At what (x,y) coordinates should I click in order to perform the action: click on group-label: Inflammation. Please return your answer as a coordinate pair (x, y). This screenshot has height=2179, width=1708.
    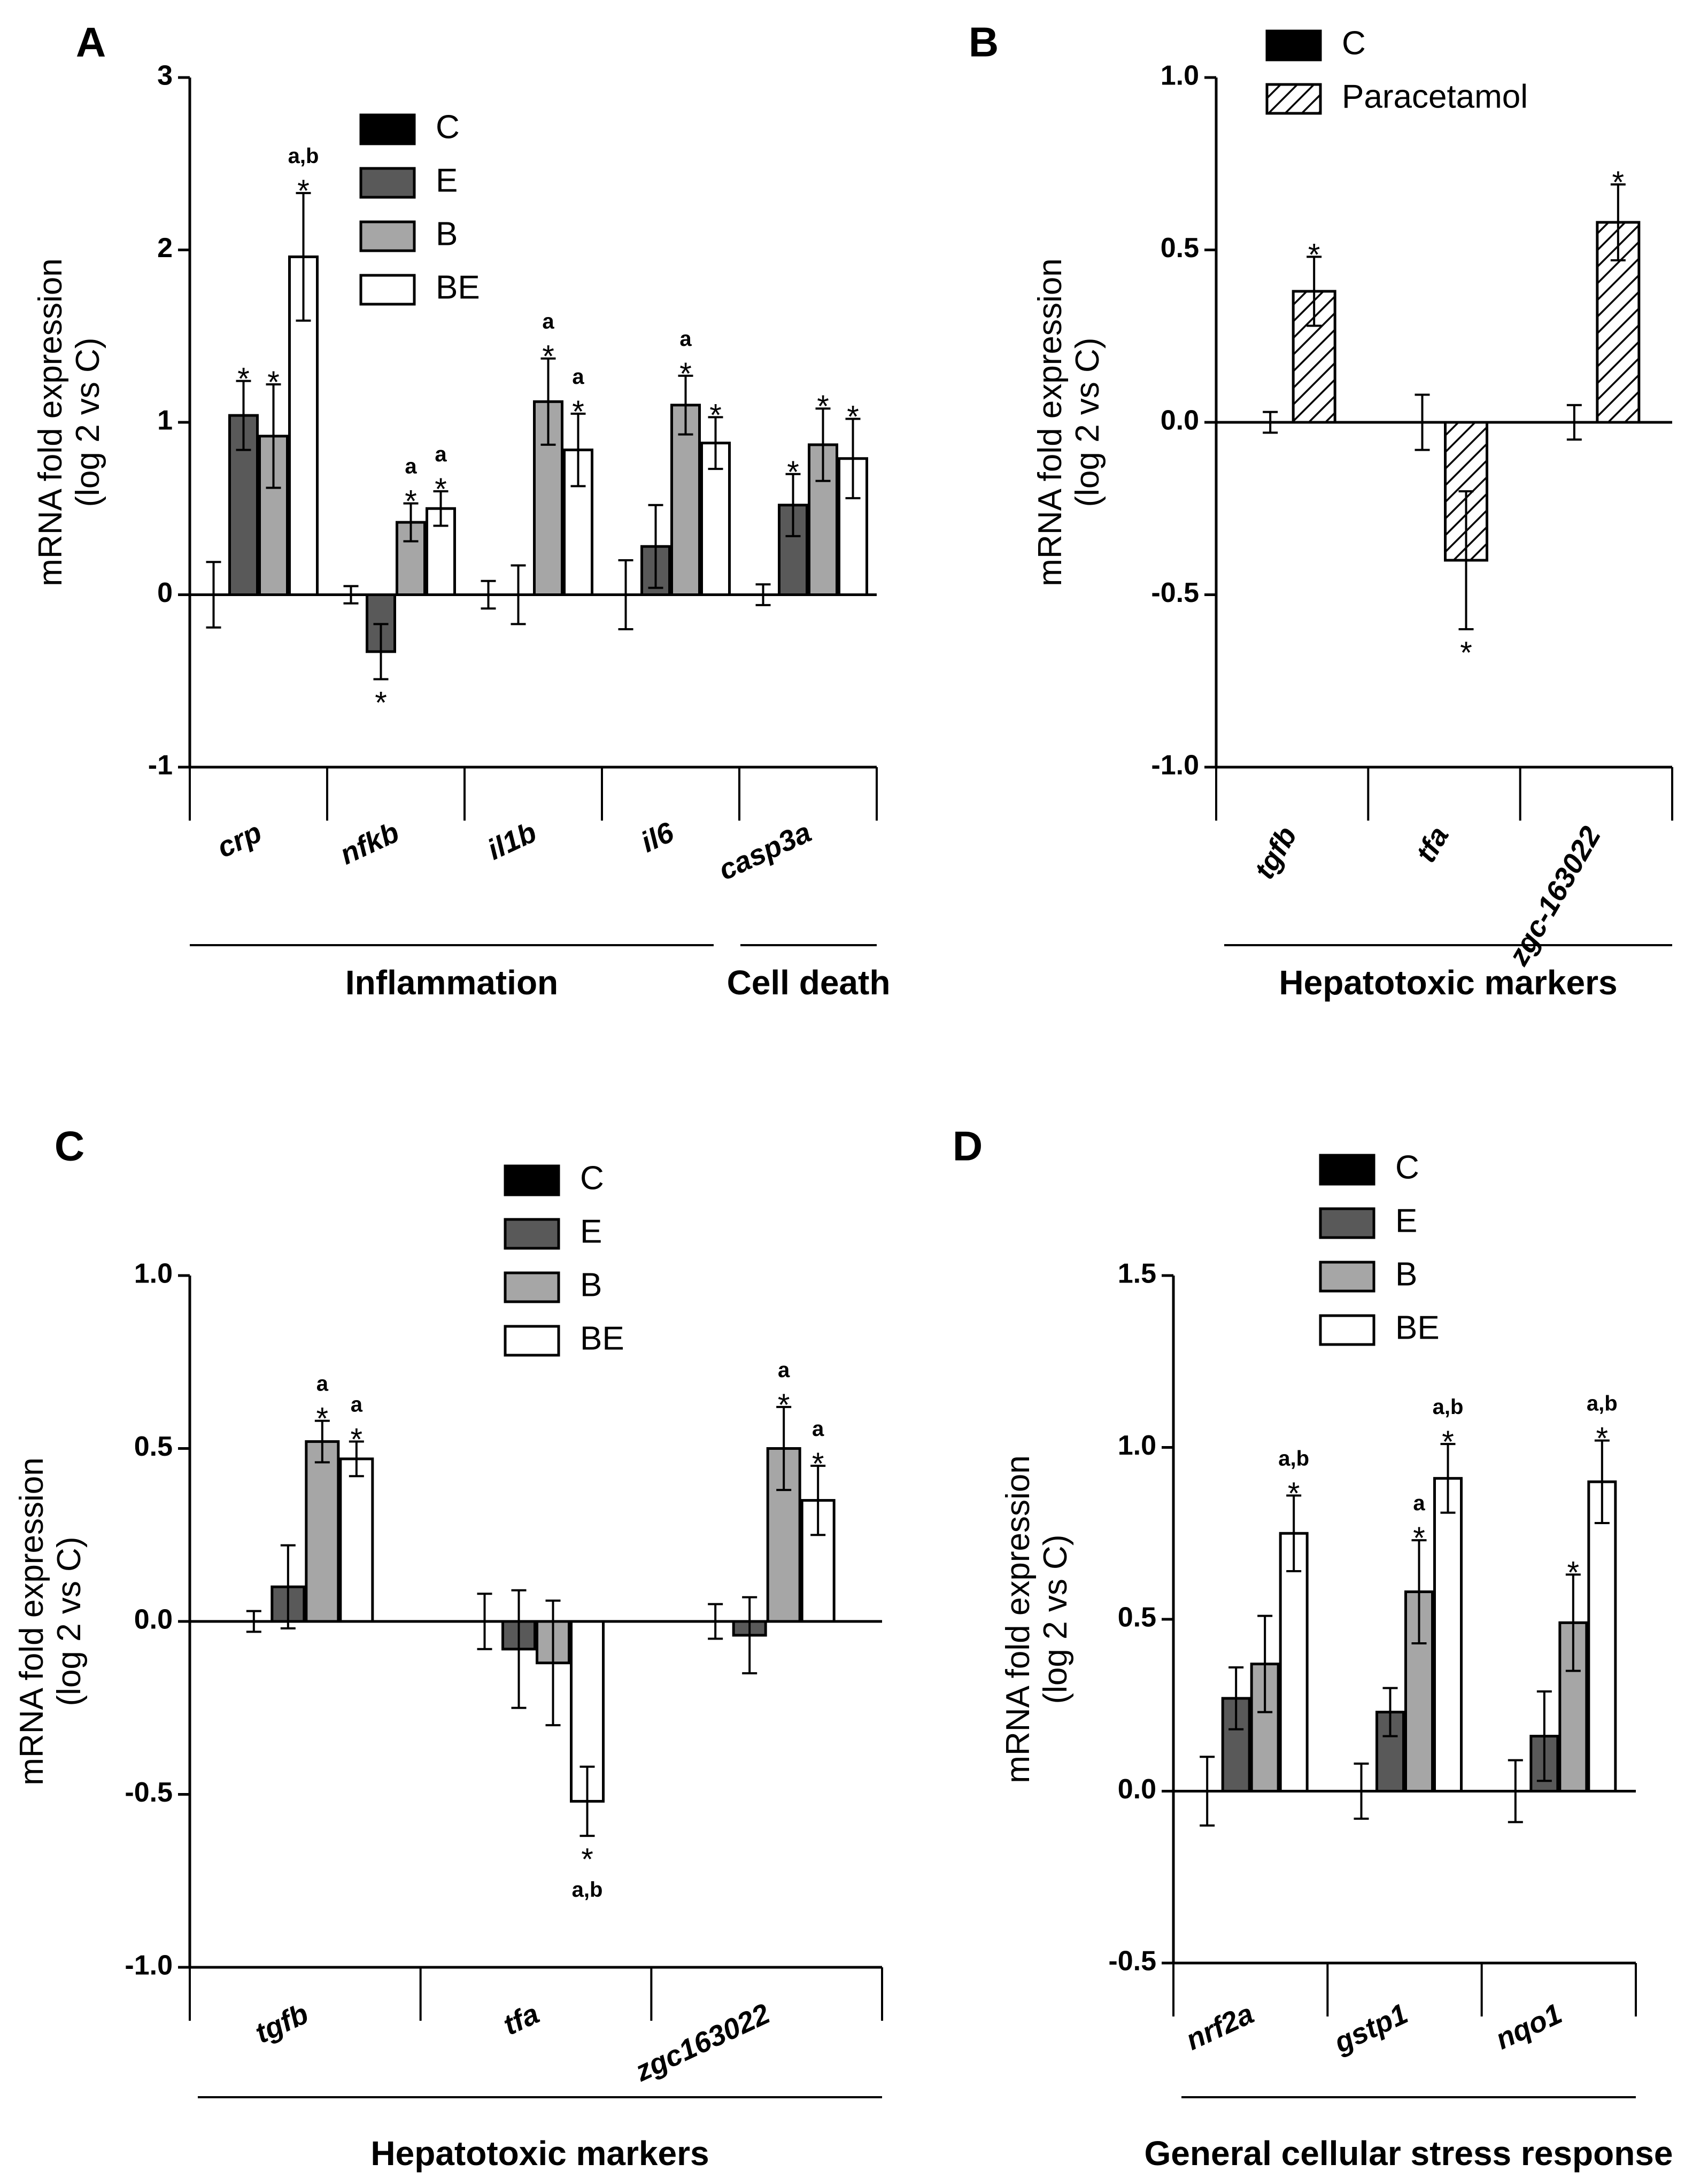
    Looking at the image, I should click on (451, 982).